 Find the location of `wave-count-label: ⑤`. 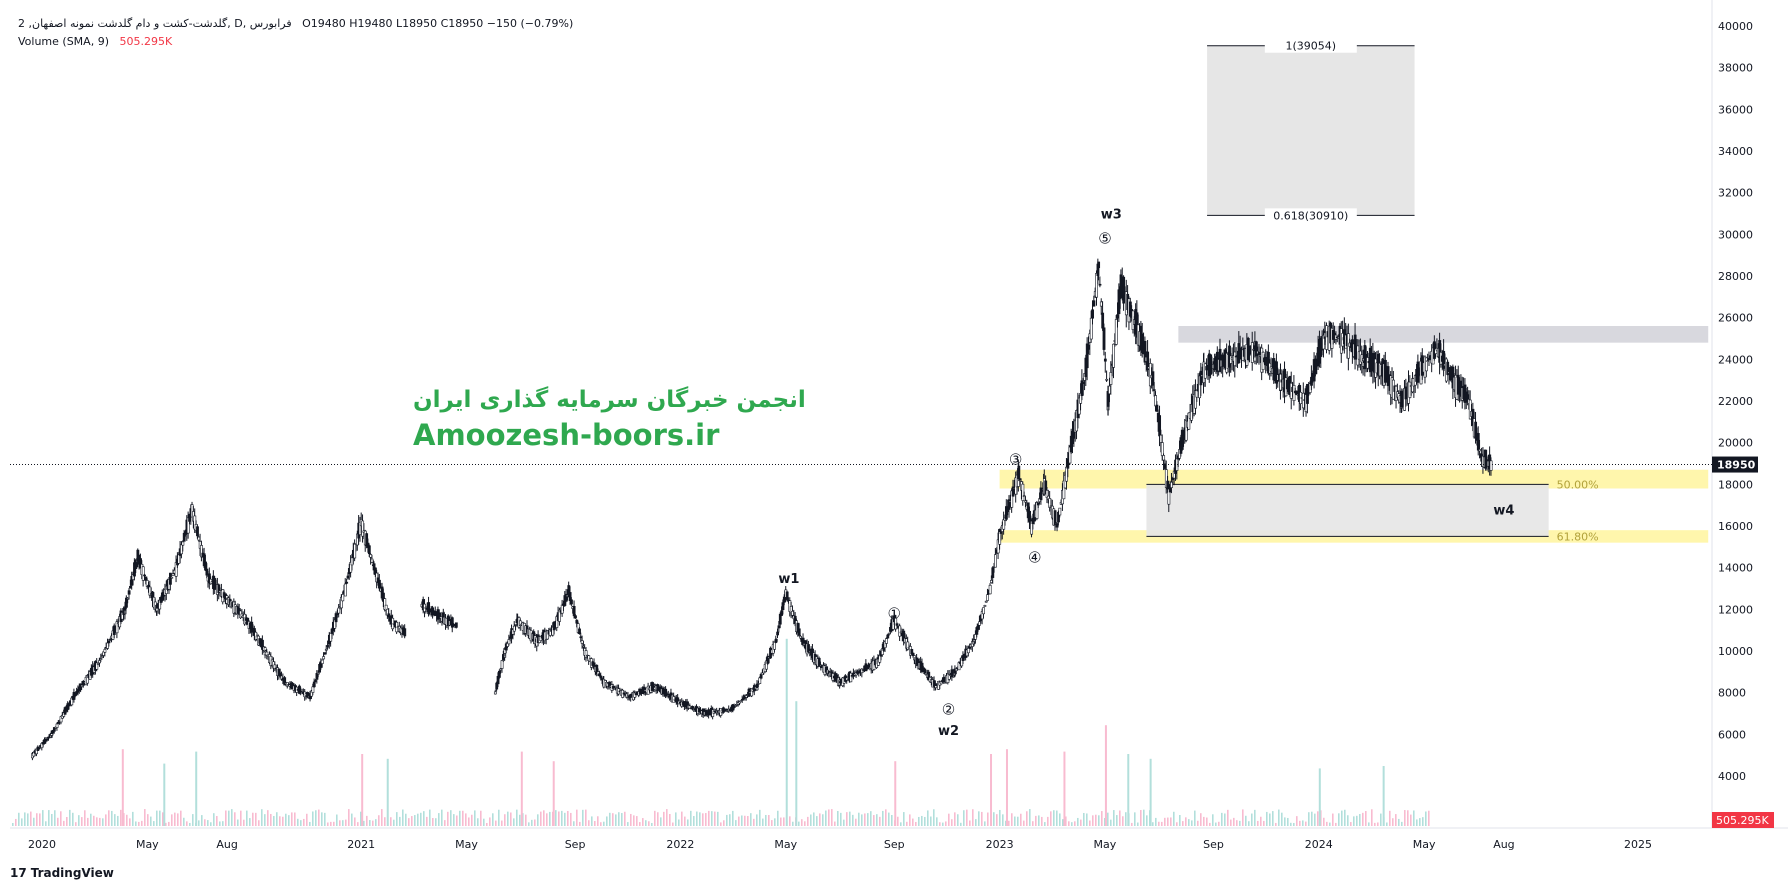

wave-count-label: ⑤ is located at coordinates (1104, 239).